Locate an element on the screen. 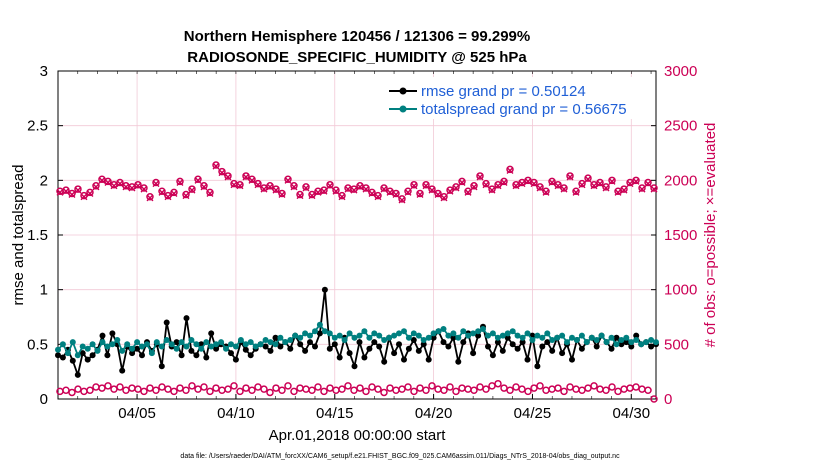 The width and height of the screenshot is (830, 470). y-tick-label: 2.5 is located at coordinates (37, 126).